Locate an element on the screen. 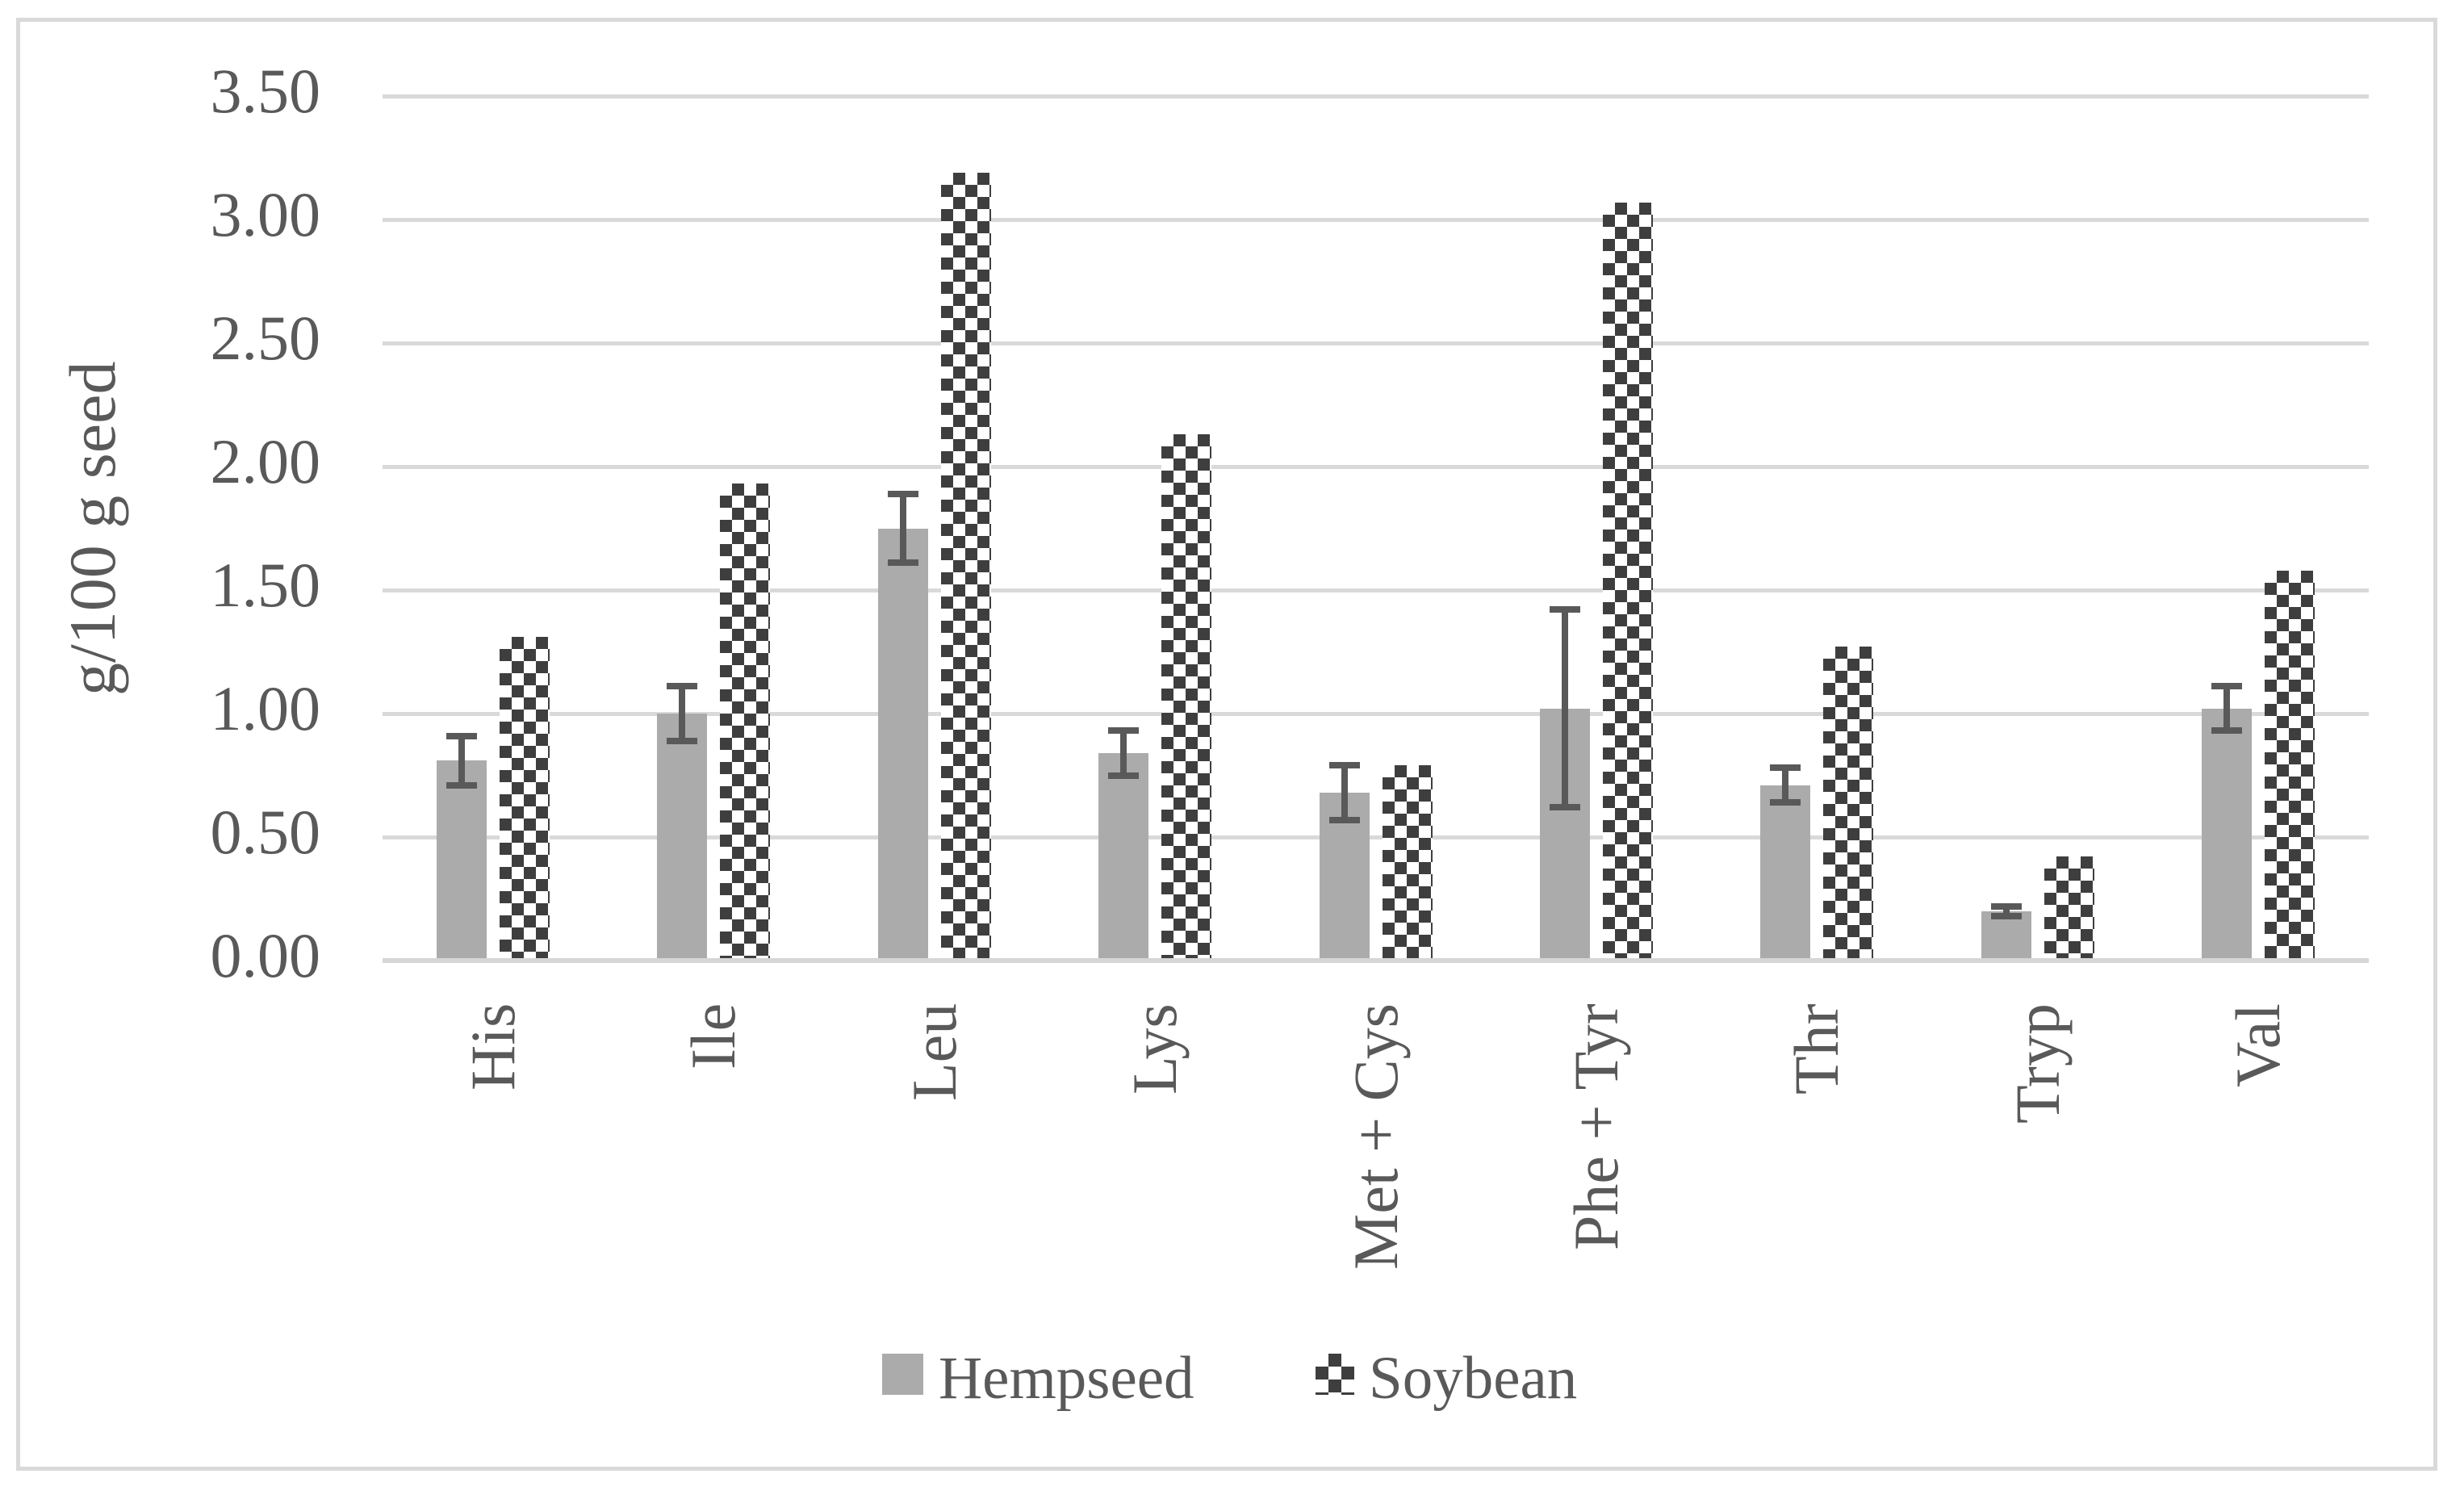 This screenshot has height=1503, width=2464. y-axis-tick-label: 0.00 is located at coordinates (265, 955).